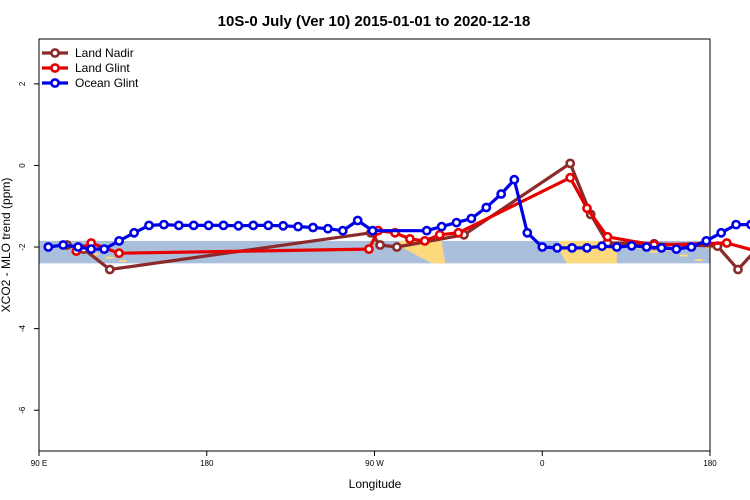 The height and width of the screenshot is (500, 750). What do you see at coordinates (375, 484) in the screenshot?
I see `x-axis-label: Longitude` at bounding box center [375, 484].